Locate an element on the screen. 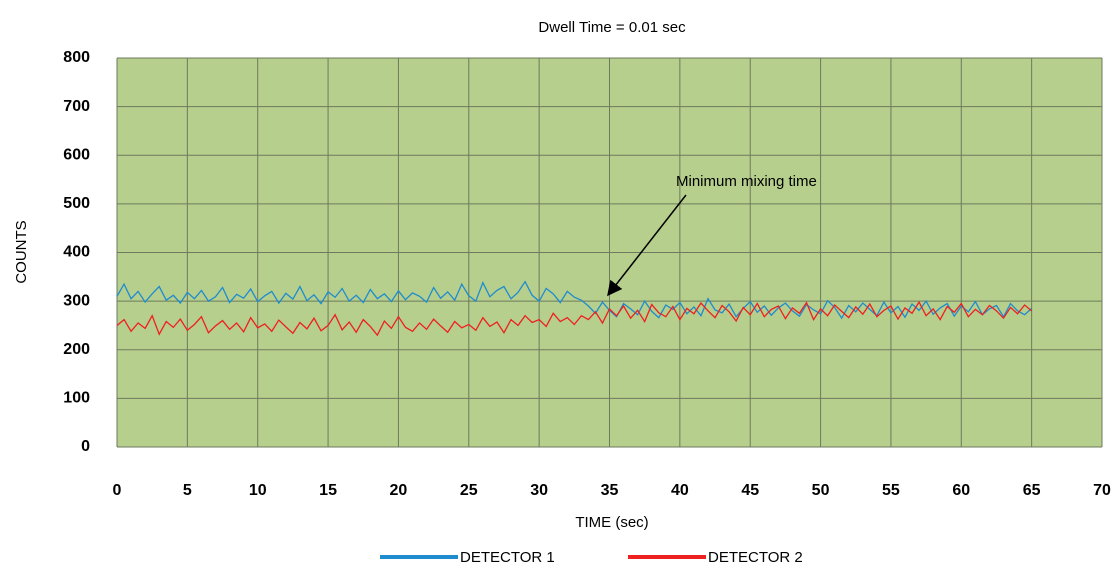  x-tick-label: 65 is located at coordinates (1032, 490).